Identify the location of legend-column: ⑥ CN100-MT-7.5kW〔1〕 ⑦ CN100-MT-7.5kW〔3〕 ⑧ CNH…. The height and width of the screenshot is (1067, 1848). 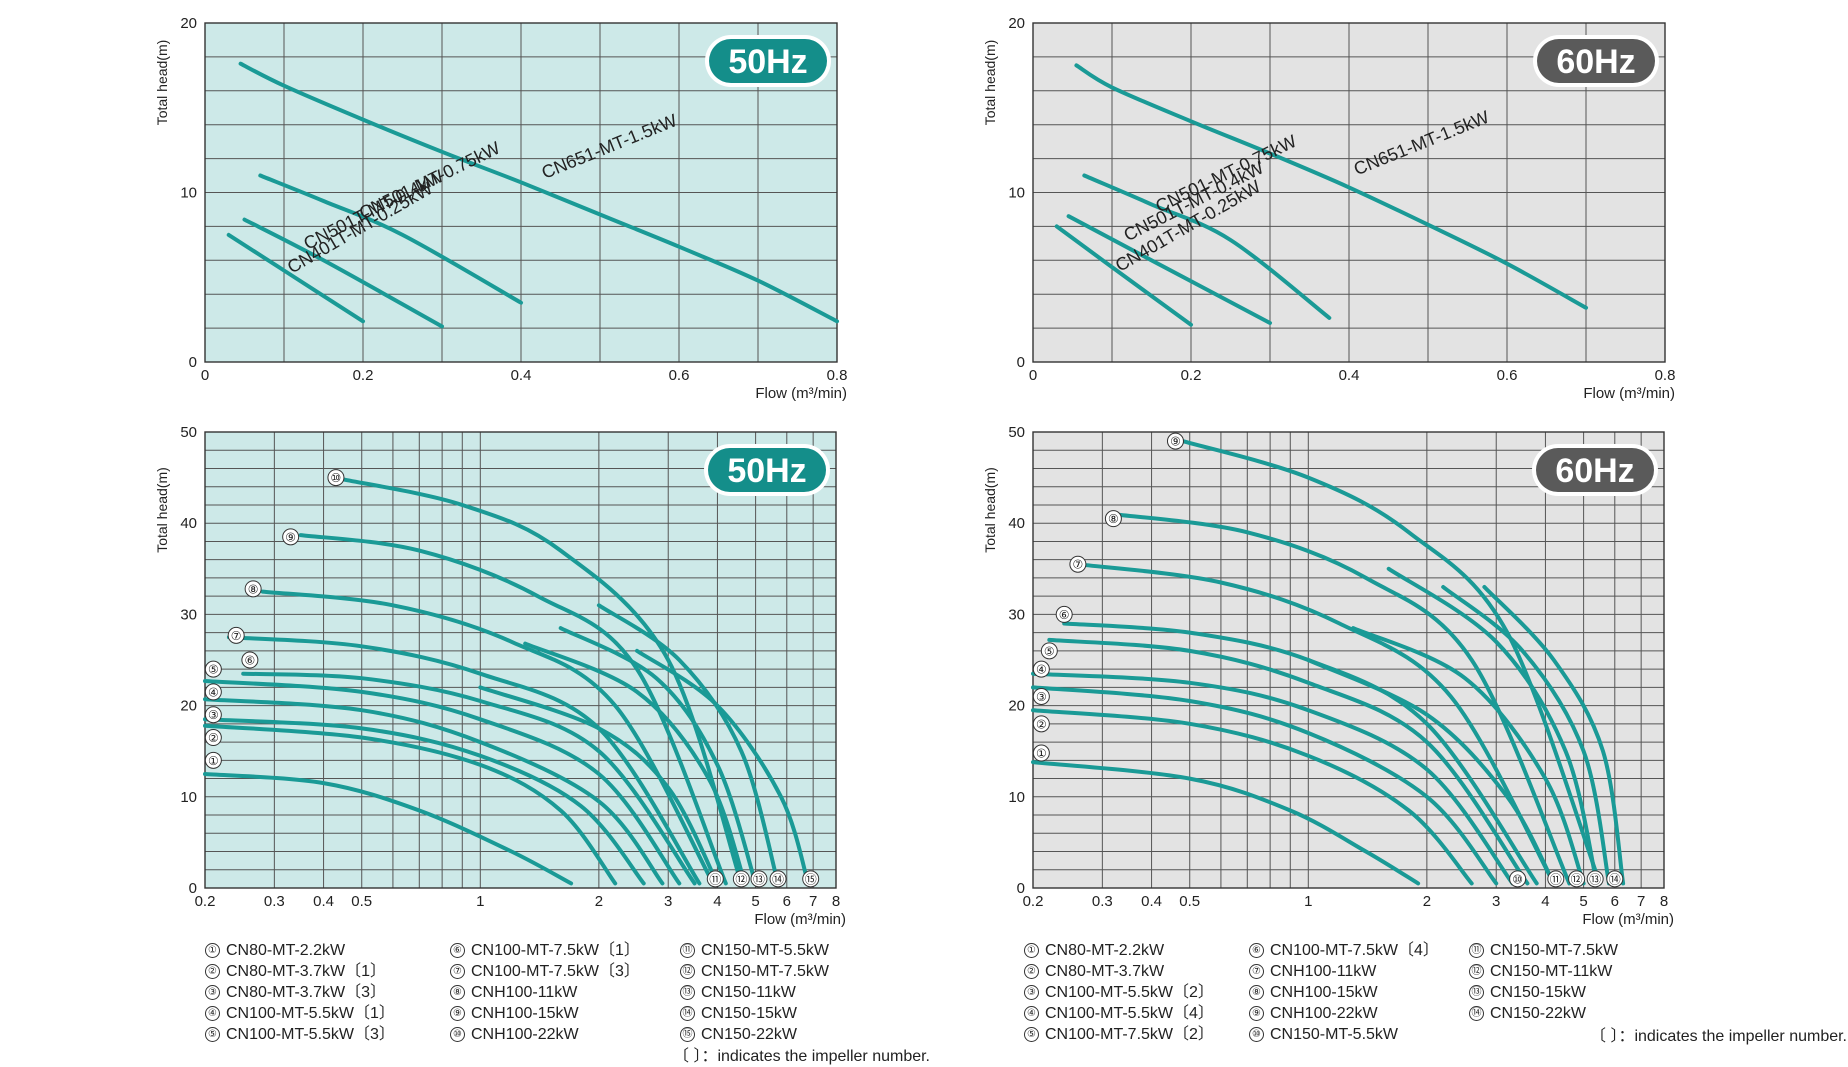
(545, 992).